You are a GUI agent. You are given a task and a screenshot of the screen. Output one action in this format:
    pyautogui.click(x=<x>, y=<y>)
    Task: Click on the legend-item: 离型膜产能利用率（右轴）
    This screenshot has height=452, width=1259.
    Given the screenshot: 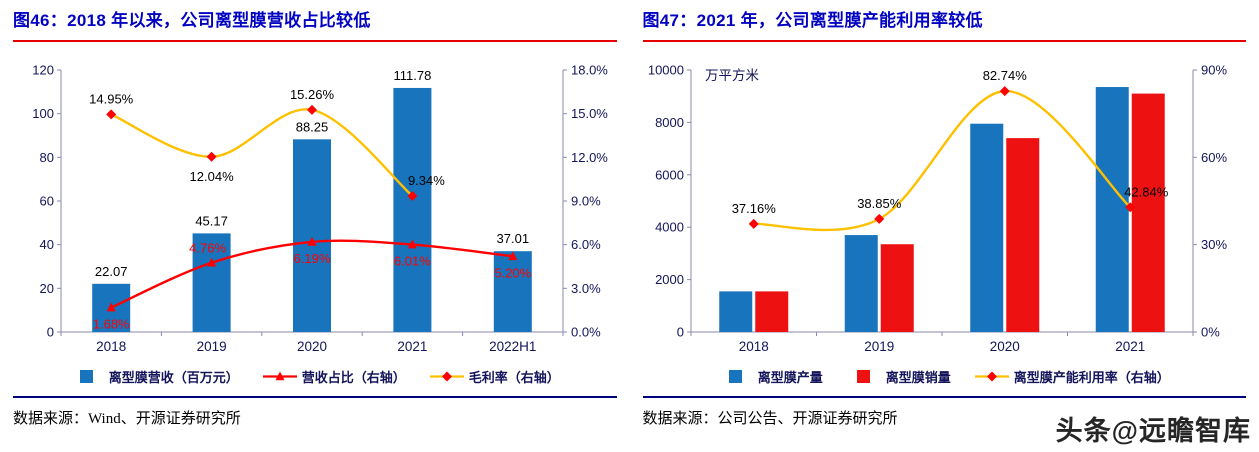 What is the action you would take?
    pyautogui.click(x=1072, y=376)
    